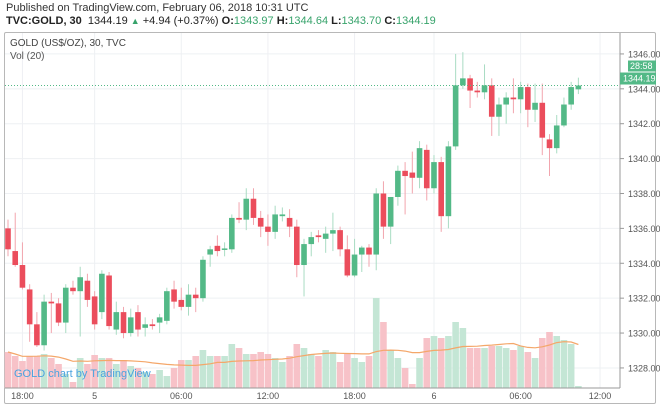 Image resolution: width=660 pixels, height=406 pixels. I want to click on last-price-label: 1344.19, so click(639, 79).